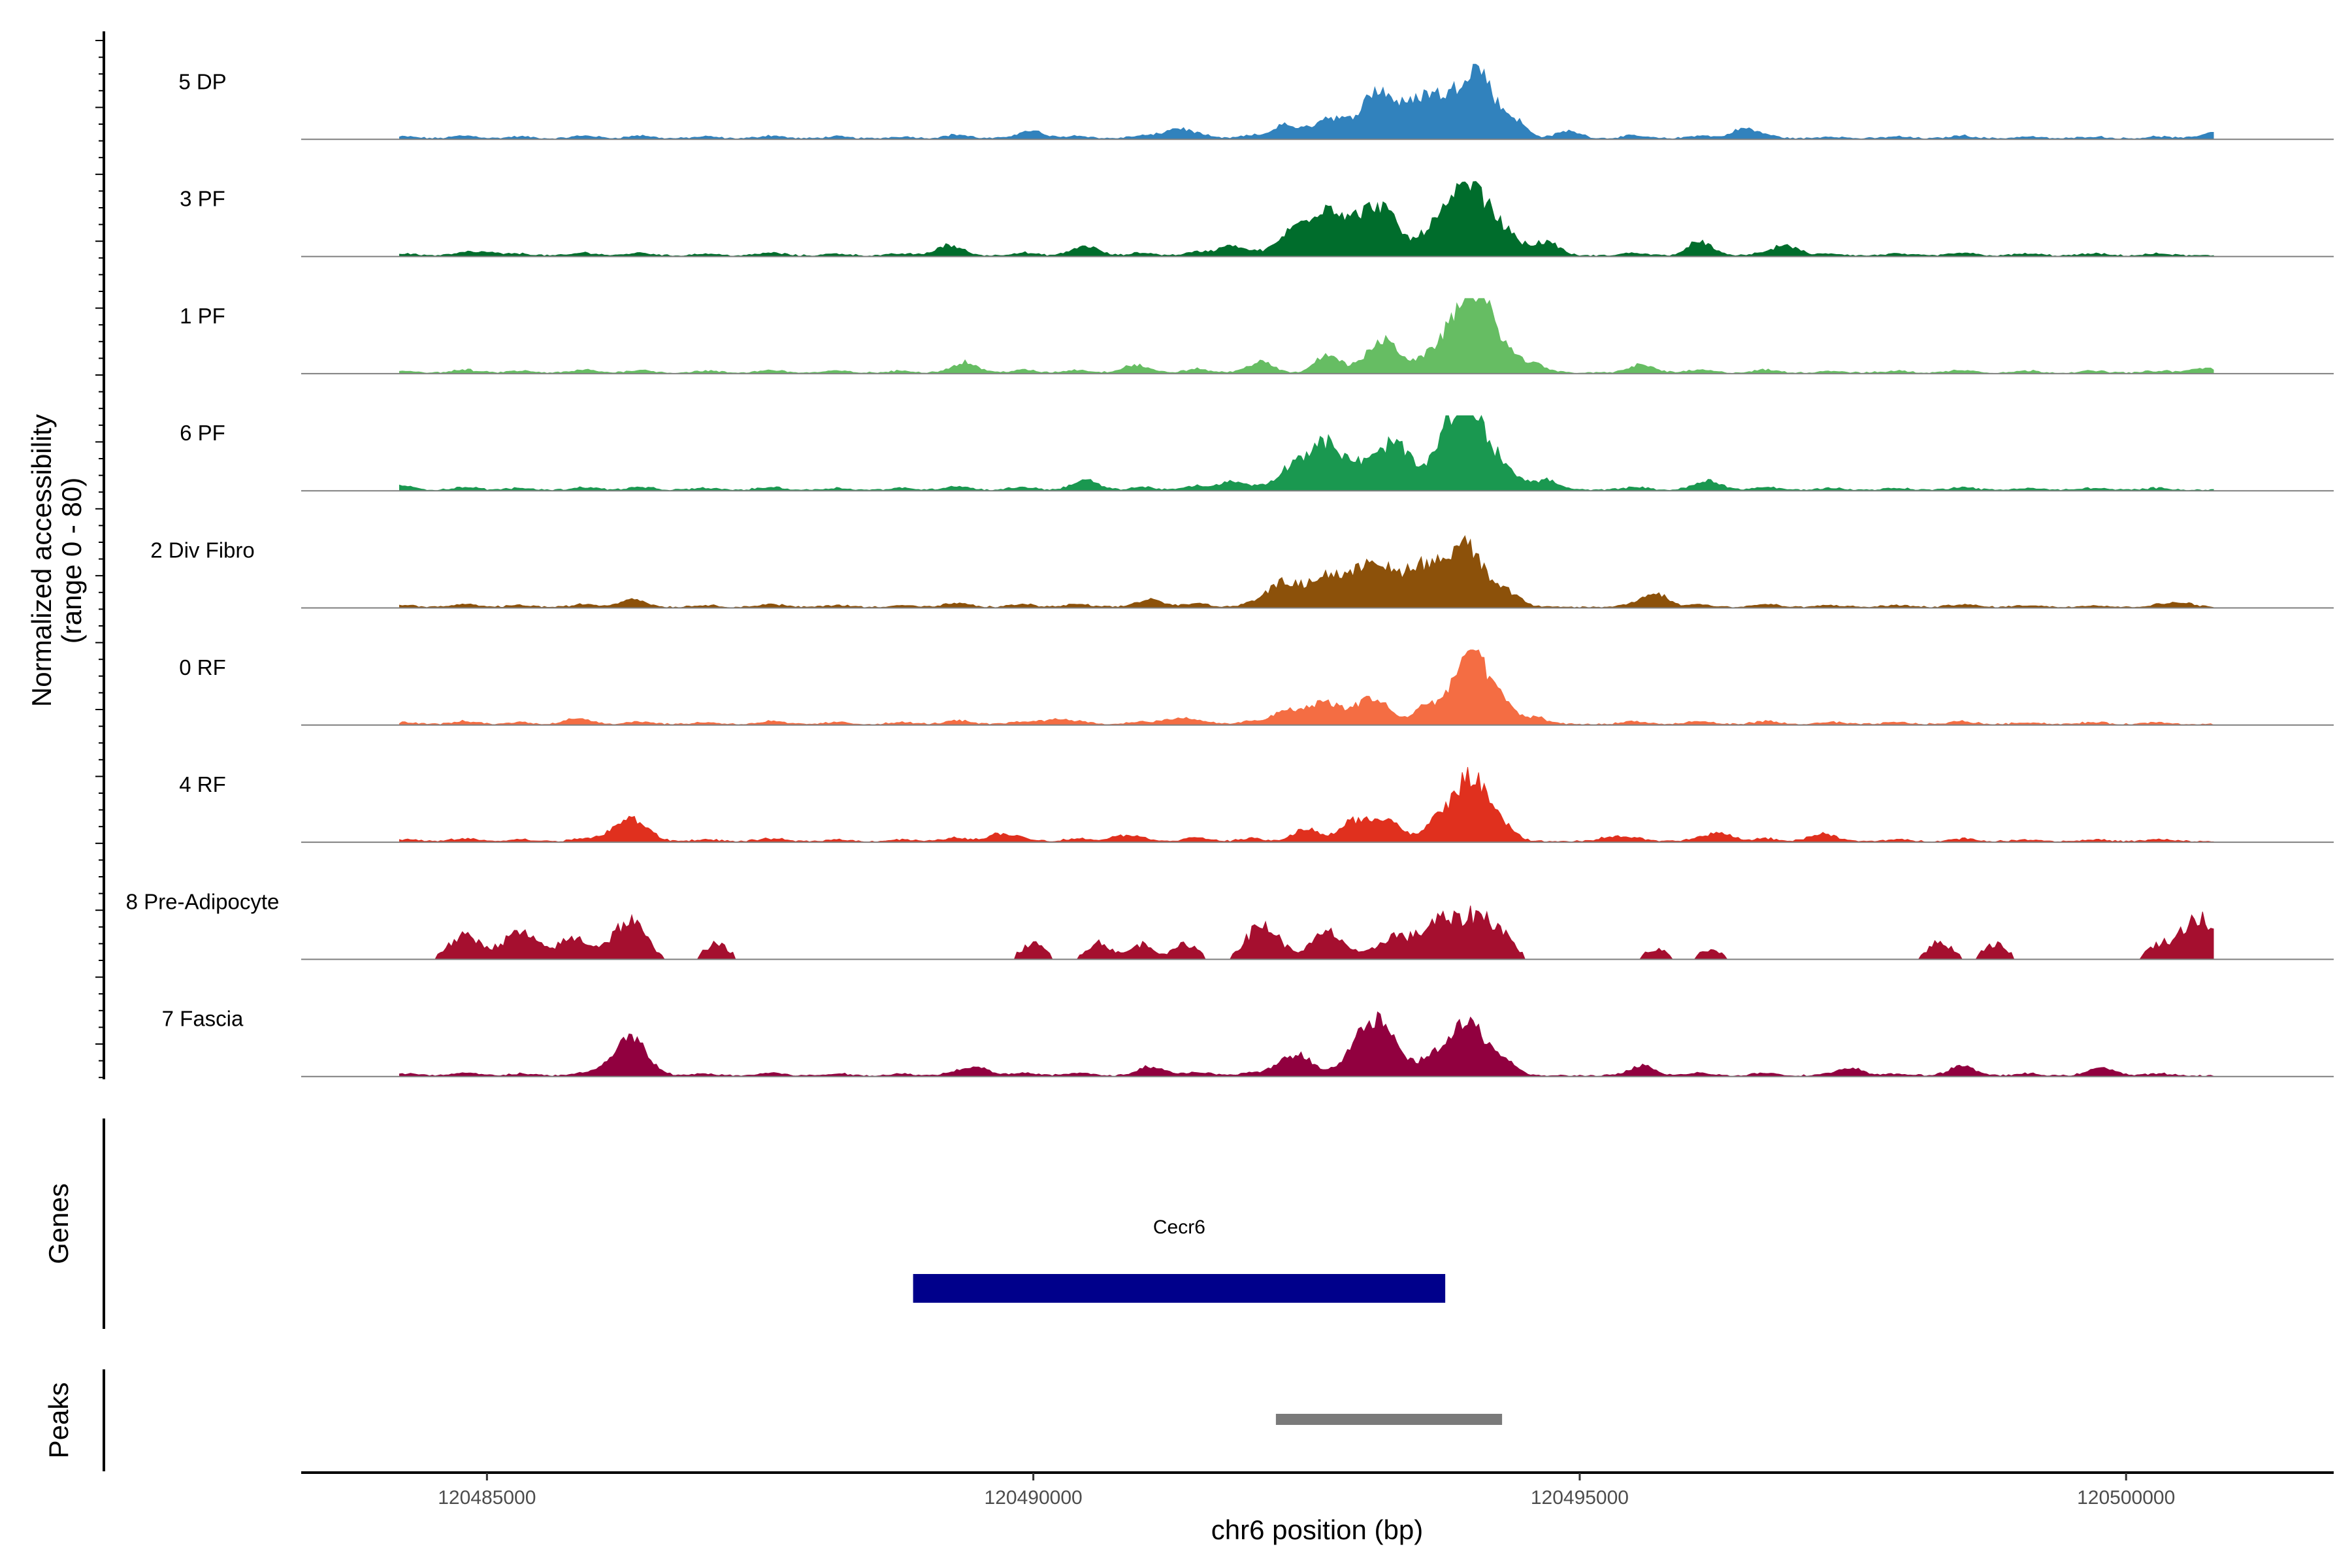  Describe the element at coordinates (202, 433) in the screenshot. I see `track-label: 6 PF` at that location.